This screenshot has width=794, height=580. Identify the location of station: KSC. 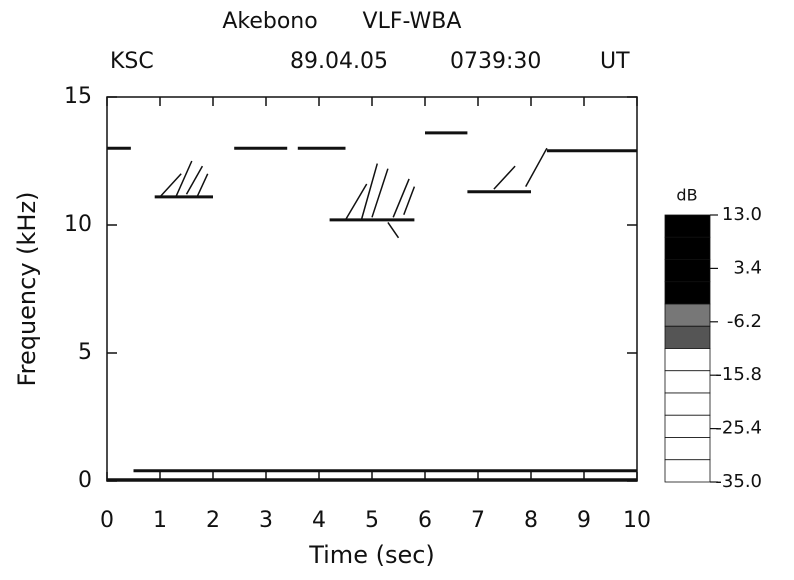
(132, 61).